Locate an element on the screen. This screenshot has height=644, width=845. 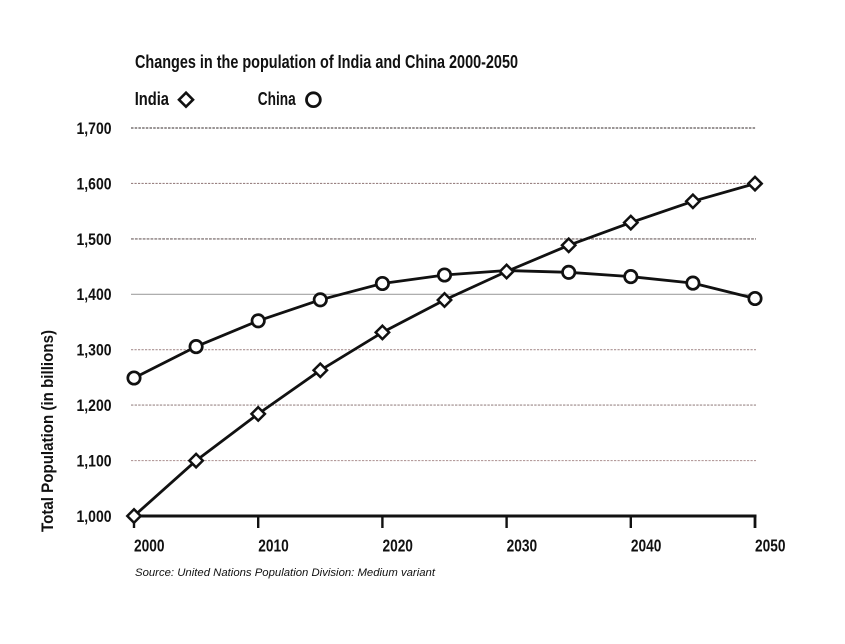
svg-text: 2030 is located at coordinates (522, 546).